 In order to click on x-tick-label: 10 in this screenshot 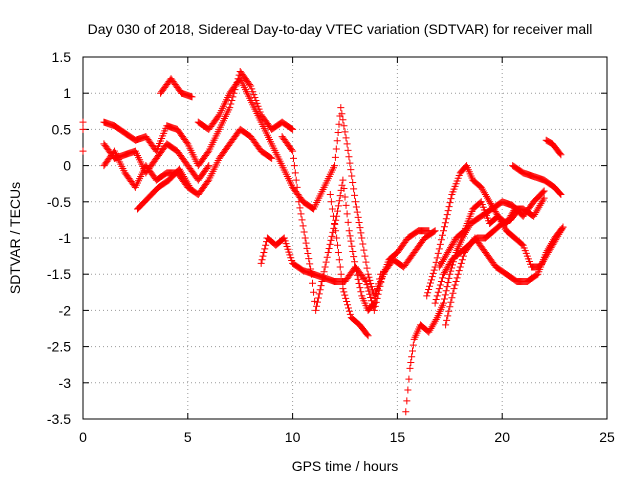, I will do `click(293, 437)`.